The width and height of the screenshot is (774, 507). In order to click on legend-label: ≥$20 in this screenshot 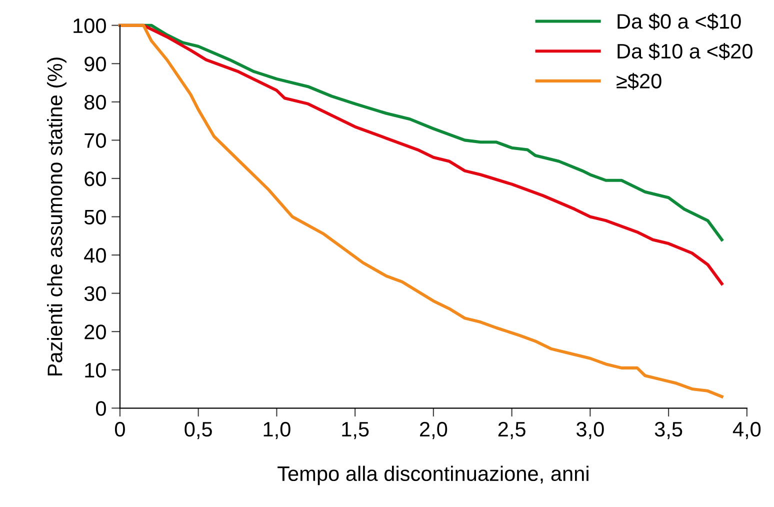, I will do `click(639, 81)`.